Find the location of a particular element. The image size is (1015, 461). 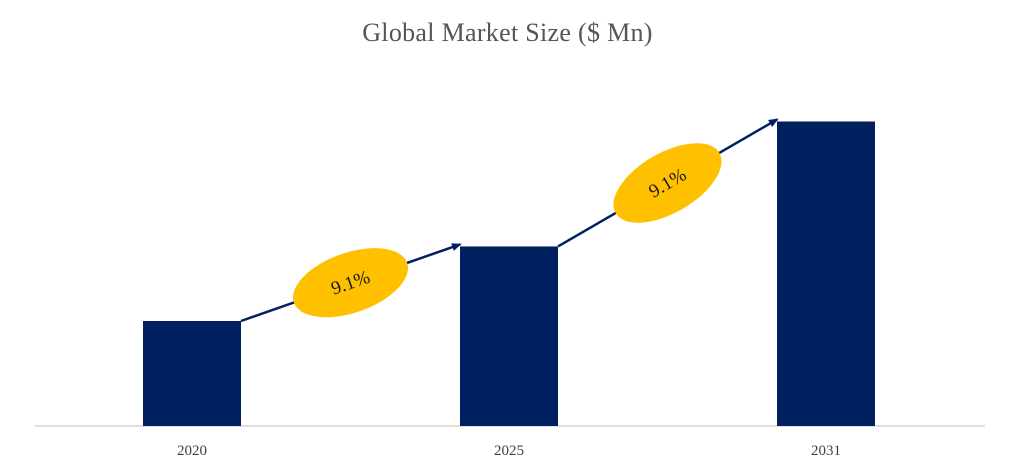

bar-2031 is located at coordinates (826, 273).